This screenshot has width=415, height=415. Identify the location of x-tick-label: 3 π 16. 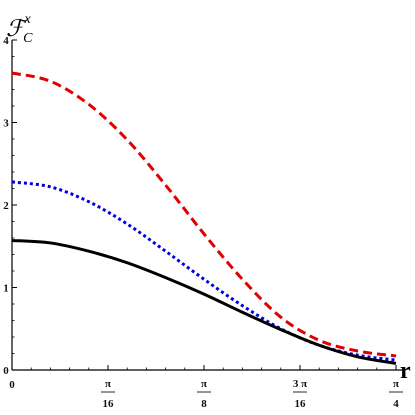
(300, 394).